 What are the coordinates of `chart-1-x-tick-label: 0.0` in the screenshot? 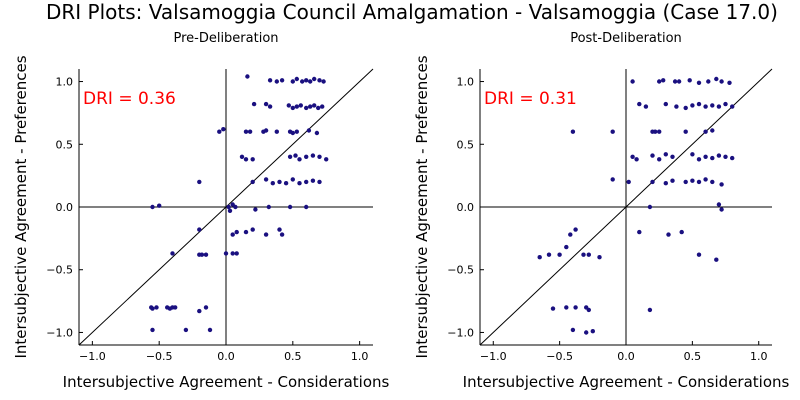 It's located at (226, 356).